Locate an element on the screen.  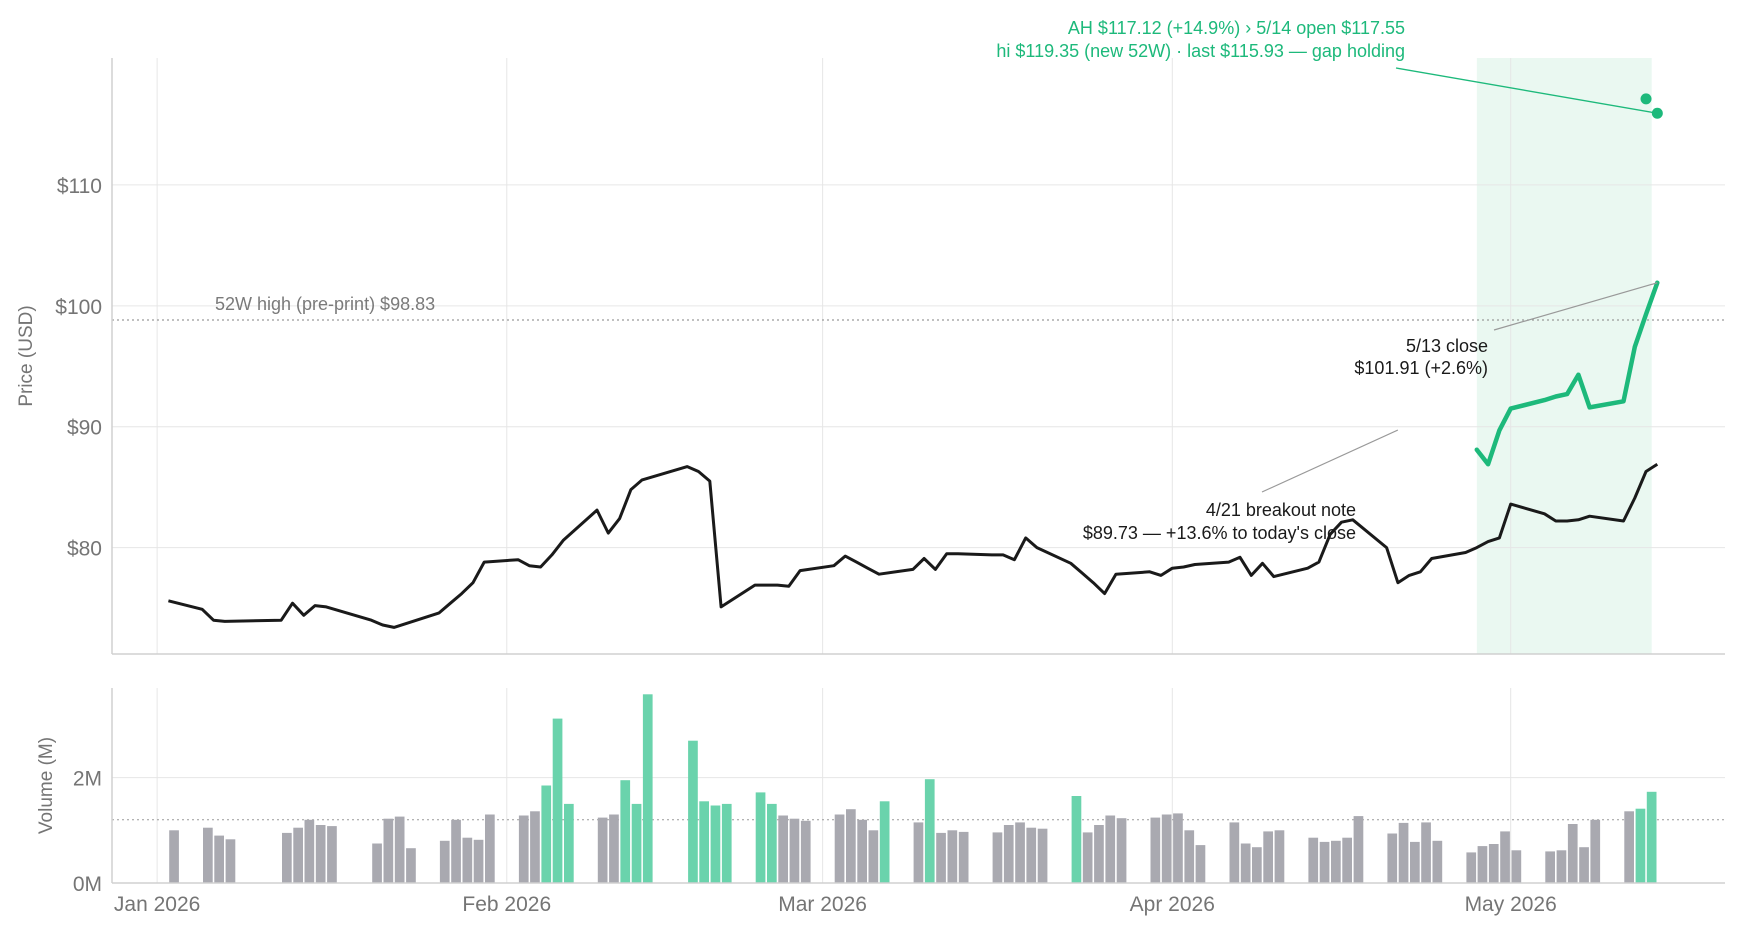
volume-axis-title: Volume (M) is located at coordinates (46, 785).